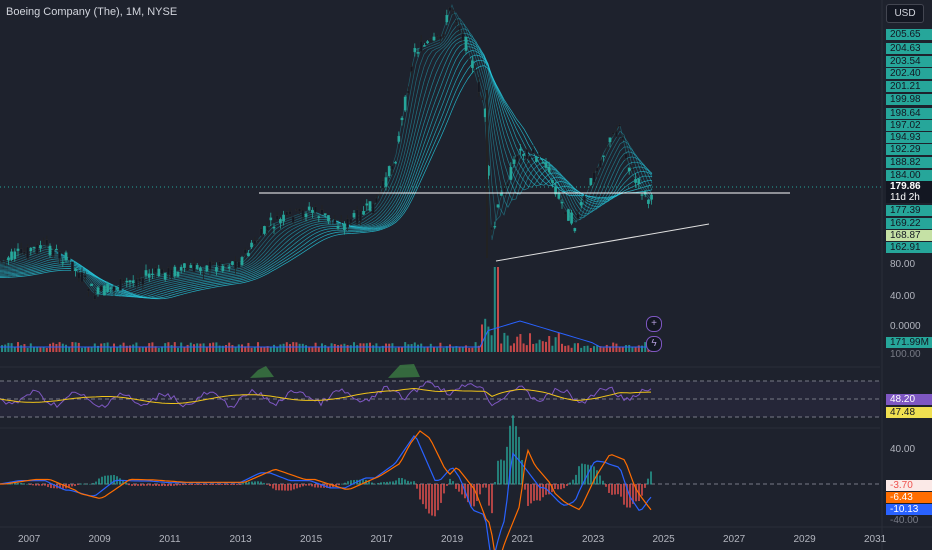  What do you see at coordinates (875, 539) in the screenshot?
I see `year-label: 2031` at bounding box center [875, 539].